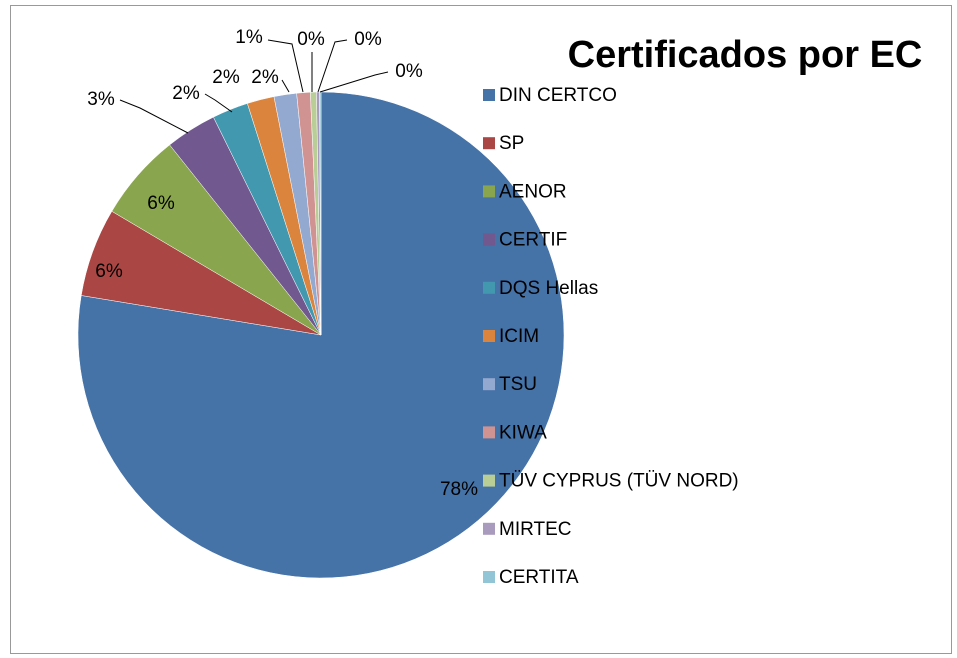 Image resolution: width=957 pixels, height=658 pixels. What do you see at coordinates (523, 432) in the screenshot?
I see `legend-label: KIWA` at bounding box center [523, 432].